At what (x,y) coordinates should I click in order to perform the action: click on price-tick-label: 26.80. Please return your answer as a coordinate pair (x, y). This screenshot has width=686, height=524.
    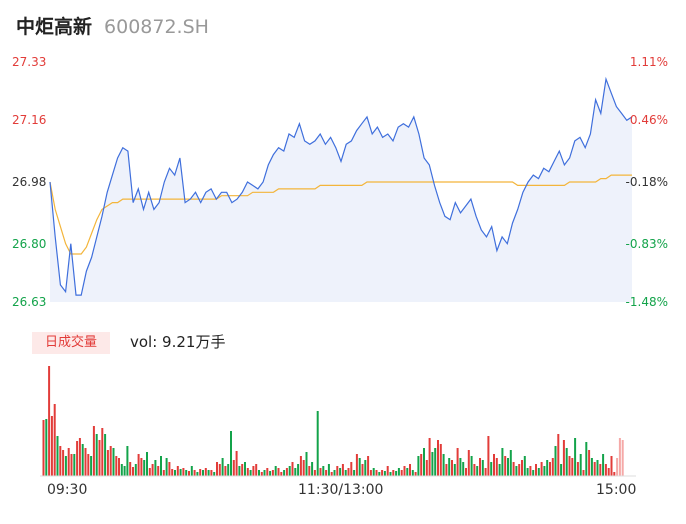
    Looking at the image, I should click on (29, 243).